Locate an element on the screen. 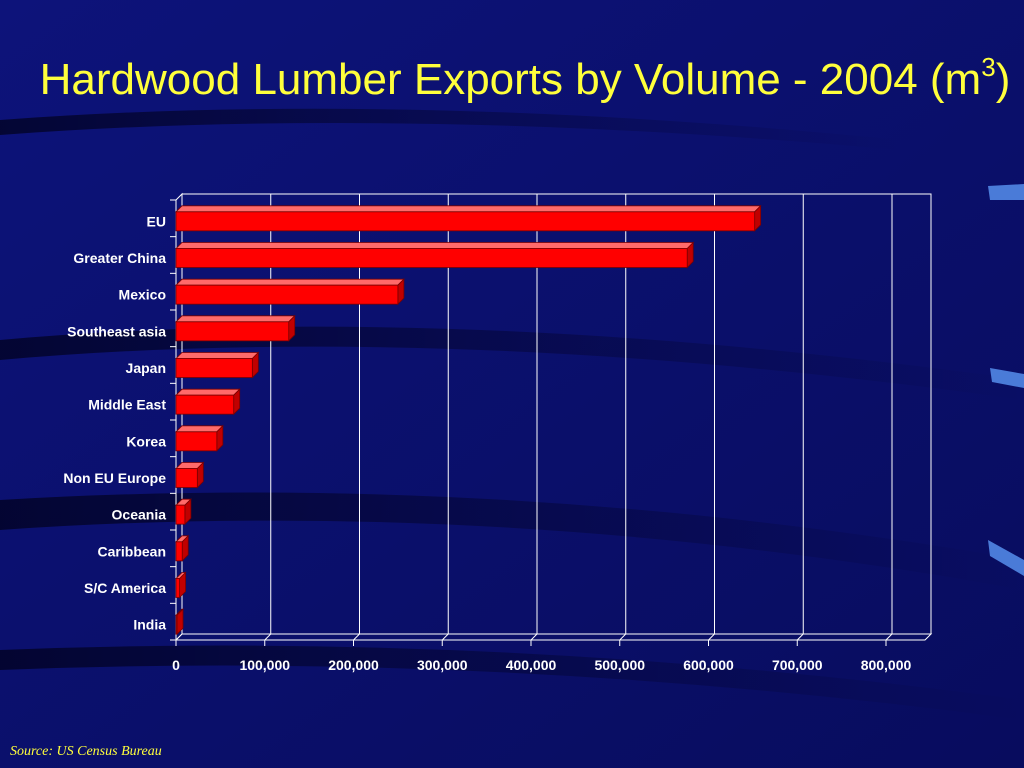  plot-floor is located at coordinates (553, 637).